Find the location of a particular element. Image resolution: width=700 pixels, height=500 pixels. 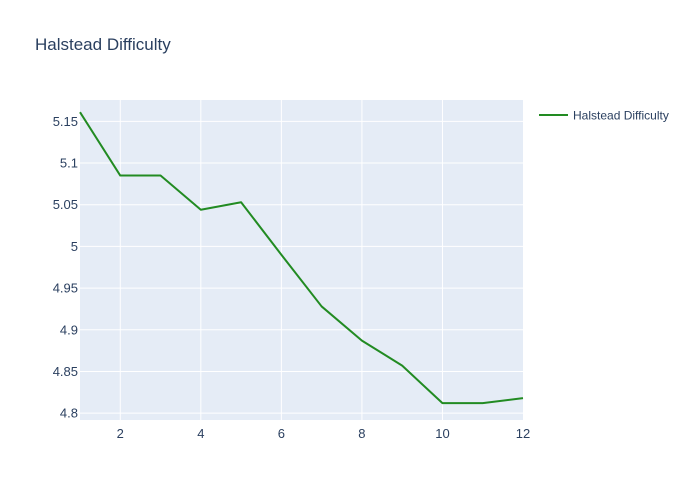

y-axis-ticks: 4.8 4.85 4.9 4.95 5 5.05 5.1 5.15 is located at coordinates (65, 267).